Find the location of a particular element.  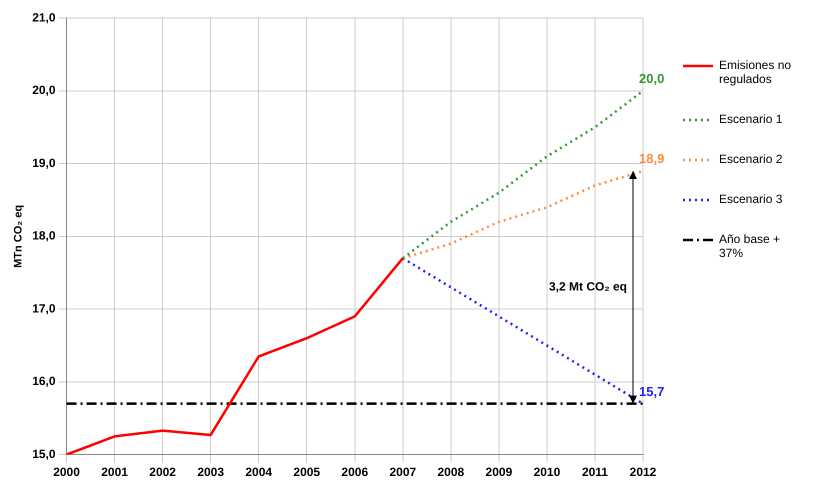

legend-label: Escenario 2 is located at coordinates (750, 159).